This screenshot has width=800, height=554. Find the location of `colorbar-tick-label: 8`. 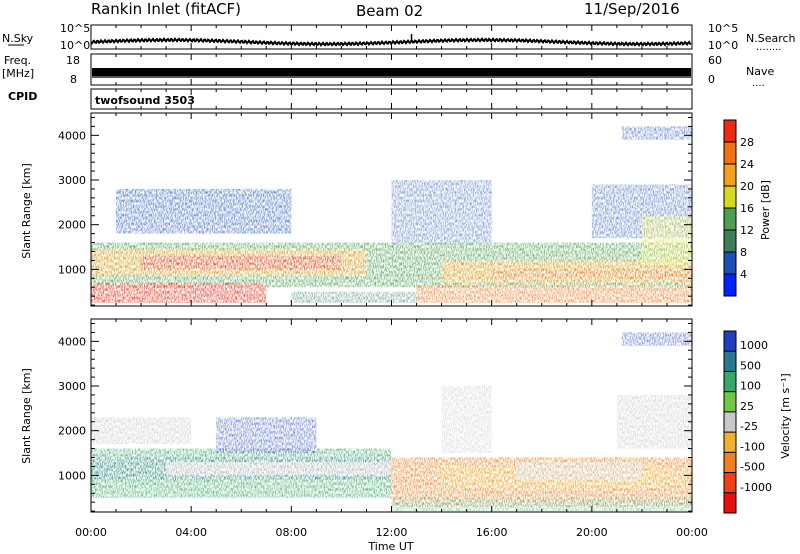

colorbar-tick-label: 8 is located at coordinates (743, 252).